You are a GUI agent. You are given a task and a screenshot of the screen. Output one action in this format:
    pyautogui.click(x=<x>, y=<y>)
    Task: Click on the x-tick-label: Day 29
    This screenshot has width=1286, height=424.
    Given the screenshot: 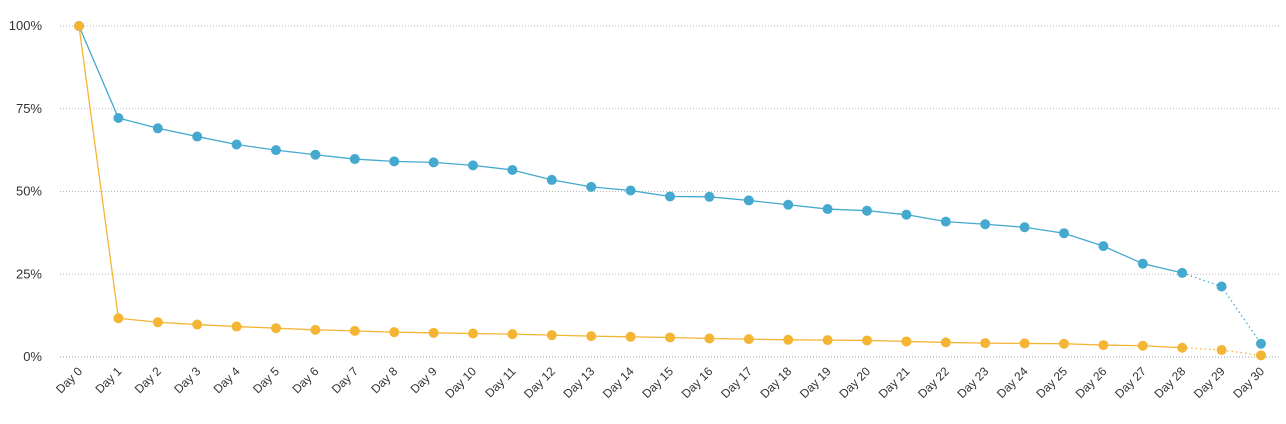 What is the action you would take?
    pyautogui.click(x=1209, y=382)
    